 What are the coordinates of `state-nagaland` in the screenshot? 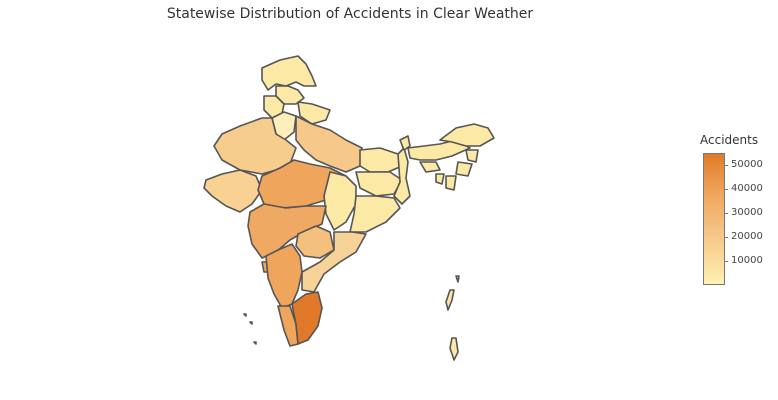 It's located at (472, 156).